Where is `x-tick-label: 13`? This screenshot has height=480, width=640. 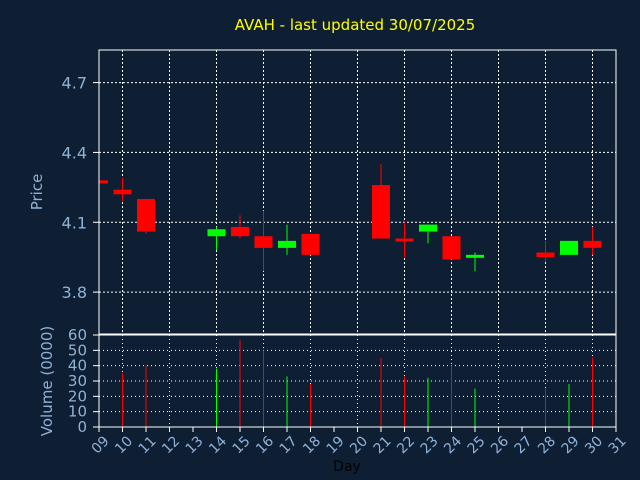 x-tick-label: 13 is located at coordinates (195, 445).